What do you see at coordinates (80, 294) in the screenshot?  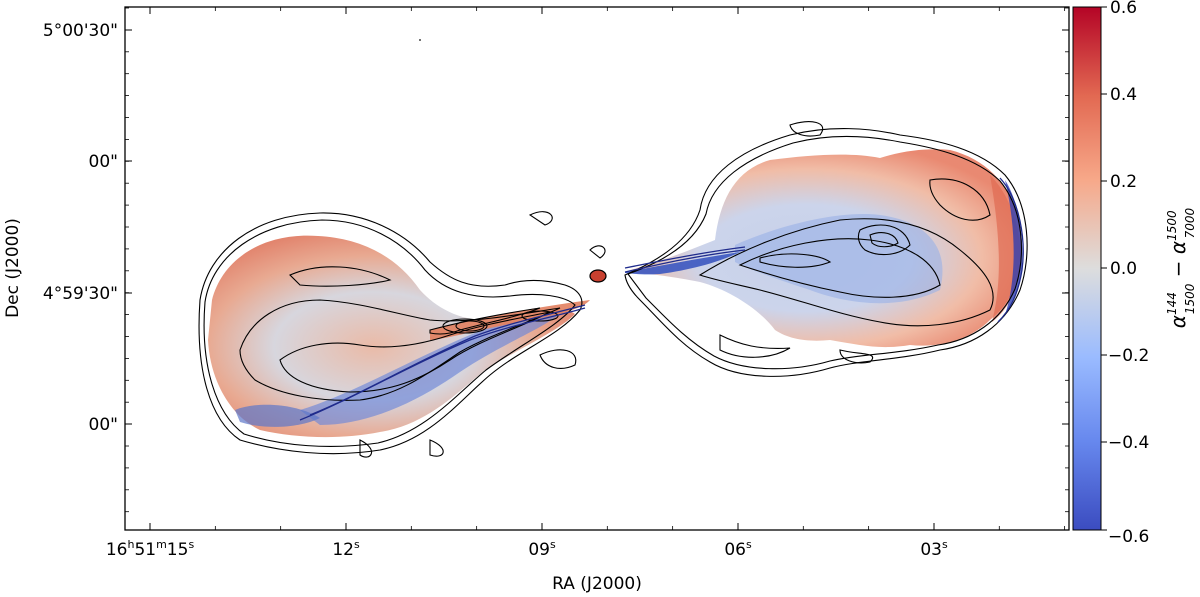 I see `y-tick-label-2: 4°59'30"` at bounding box center [80, 294].